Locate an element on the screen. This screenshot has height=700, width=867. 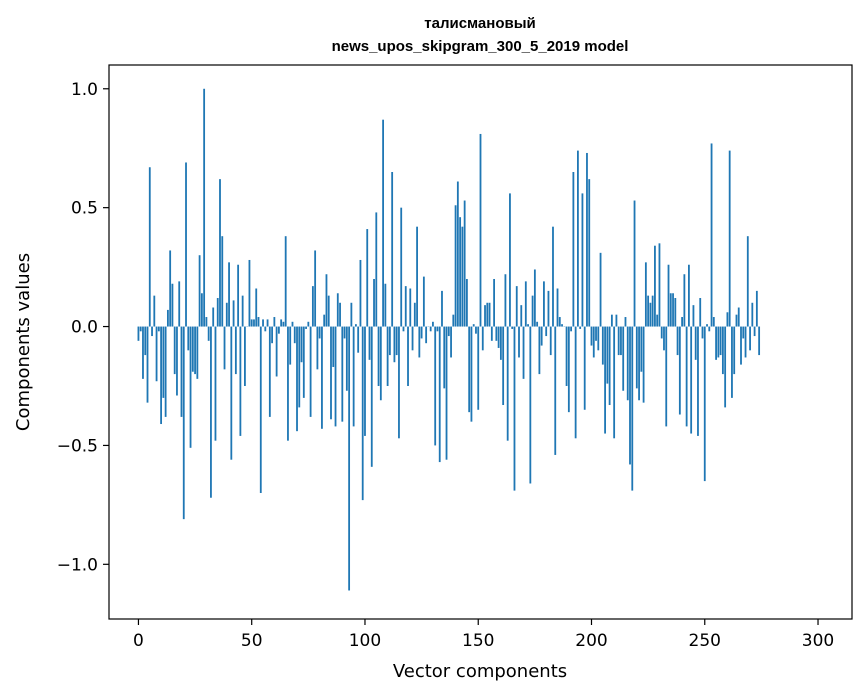
x-tick-label: 150 is located at coordinates (478, 641).